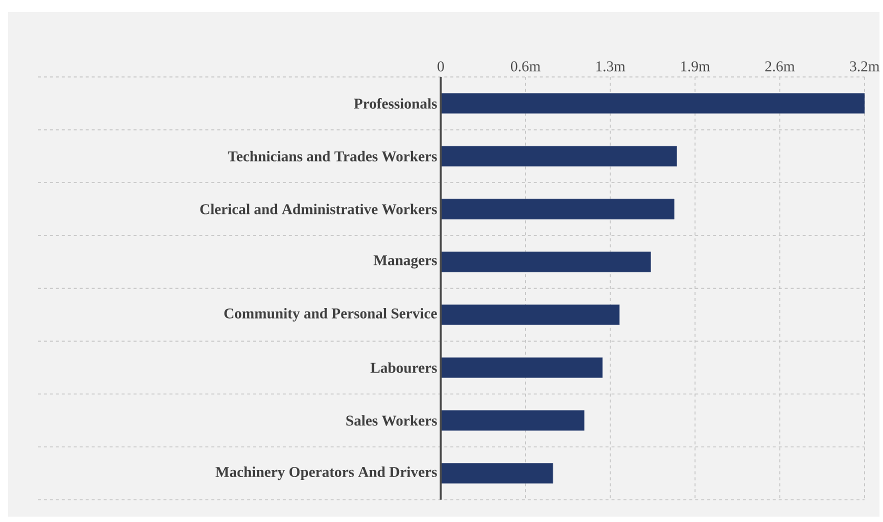 The height and width of the screenshot is (522, 883). I want to click on x-tick-label: 0.6m, so click(525, 66).